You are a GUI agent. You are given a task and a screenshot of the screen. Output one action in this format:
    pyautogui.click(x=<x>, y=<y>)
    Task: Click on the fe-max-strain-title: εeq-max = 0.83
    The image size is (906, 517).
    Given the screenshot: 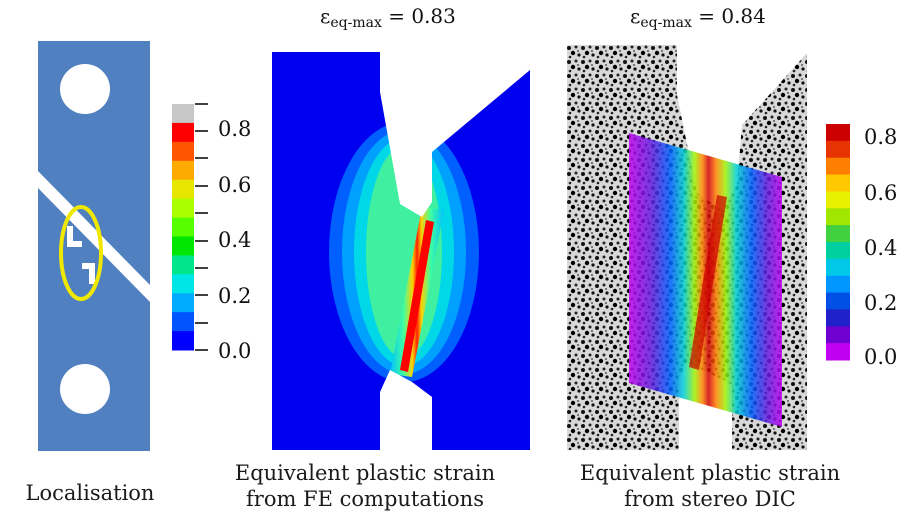 What is the action you would take?
    pyautogui.click(x=388, y=17)
    